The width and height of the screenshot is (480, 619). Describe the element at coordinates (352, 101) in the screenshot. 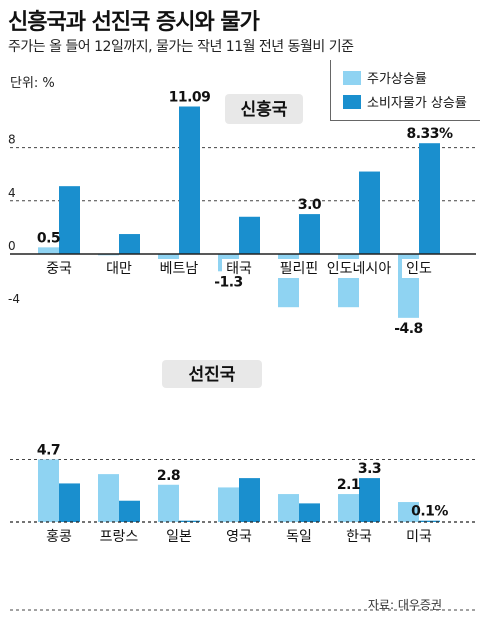

I see `legend-swatch-cpi` at that location.